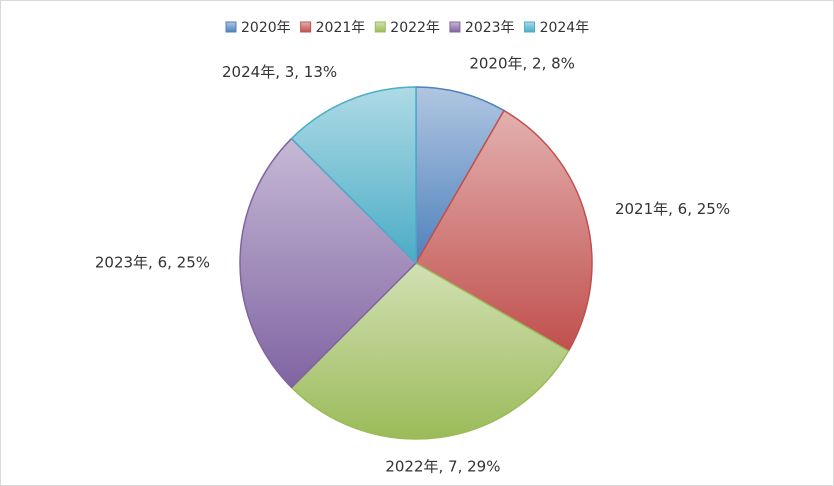 The image size is (834, 486). I want to click on data-label: 2022年, 7, 29%, so click(442, 467).